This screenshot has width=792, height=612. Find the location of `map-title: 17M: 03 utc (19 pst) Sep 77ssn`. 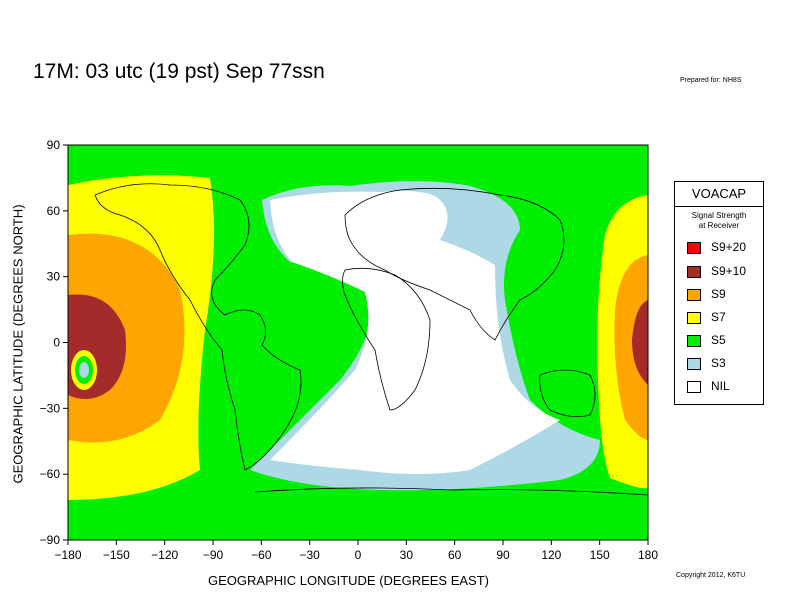

map-title: 17M: 03 utc (19 pst) Sep 77ssn is located at coordinates (179, 71).